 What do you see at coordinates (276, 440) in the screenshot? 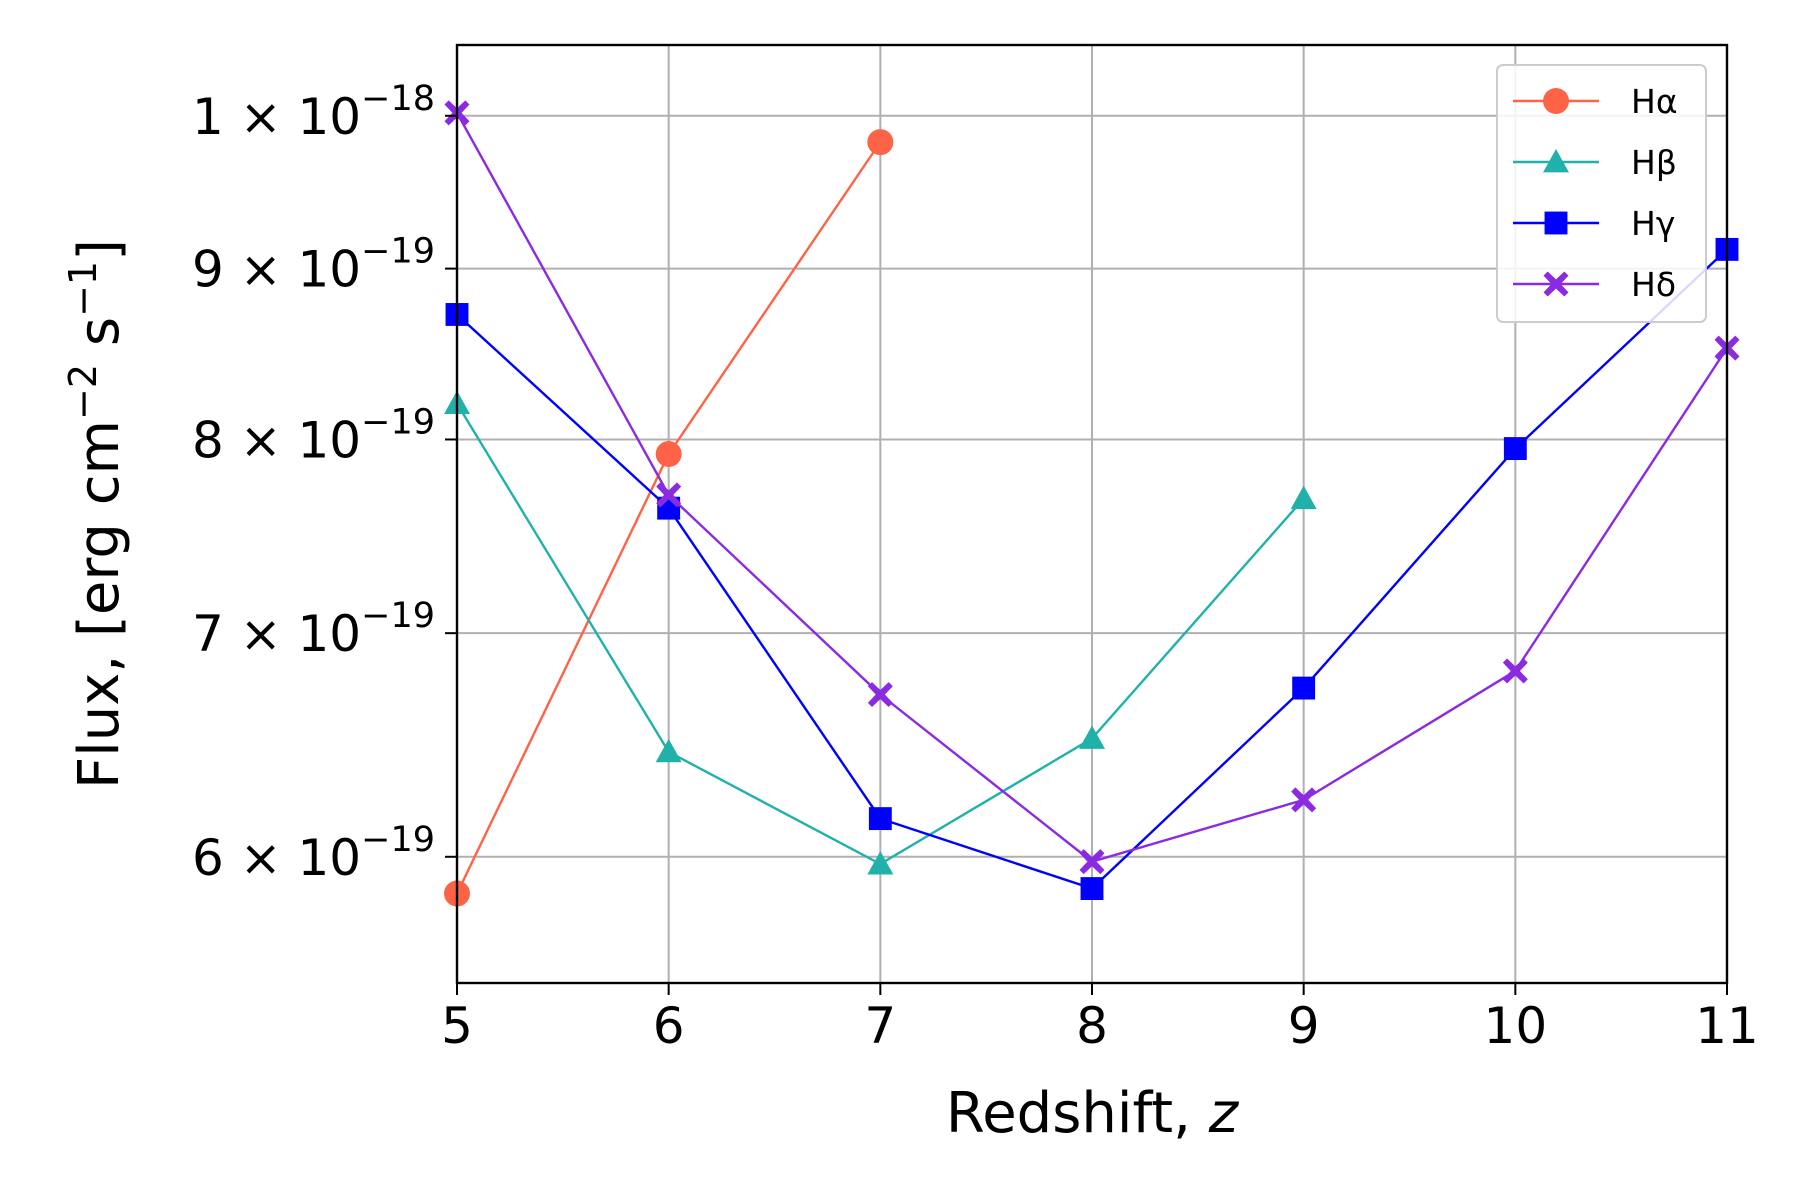
I see `y-tick-mantissa: 8 × 10` at bounding box center [276, 440].